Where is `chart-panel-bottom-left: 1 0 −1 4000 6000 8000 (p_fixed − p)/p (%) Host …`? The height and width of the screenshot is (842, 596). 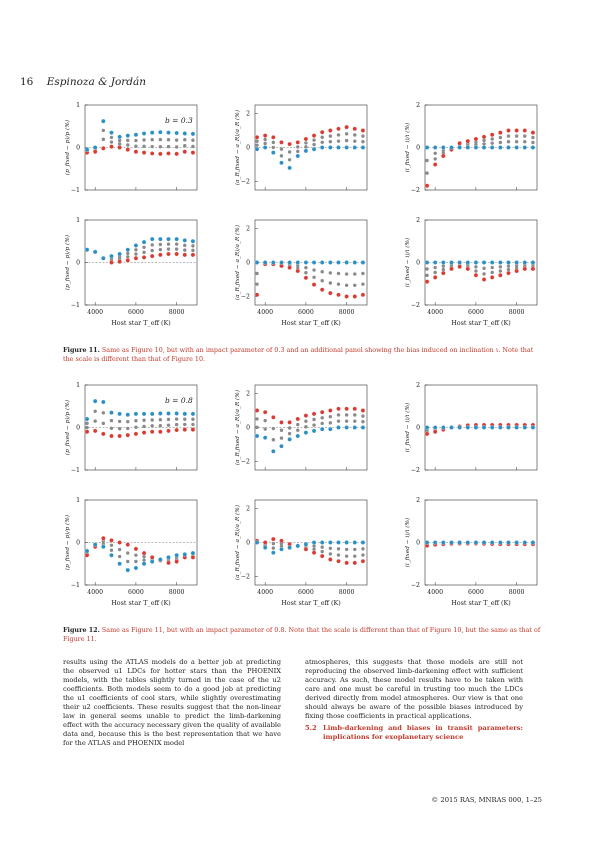
chart-panel-bottom-left: 1 0 −1 4000 6000 8000 (p_fixed − p)/p (%) Host … is located at coordinates (131, 272).